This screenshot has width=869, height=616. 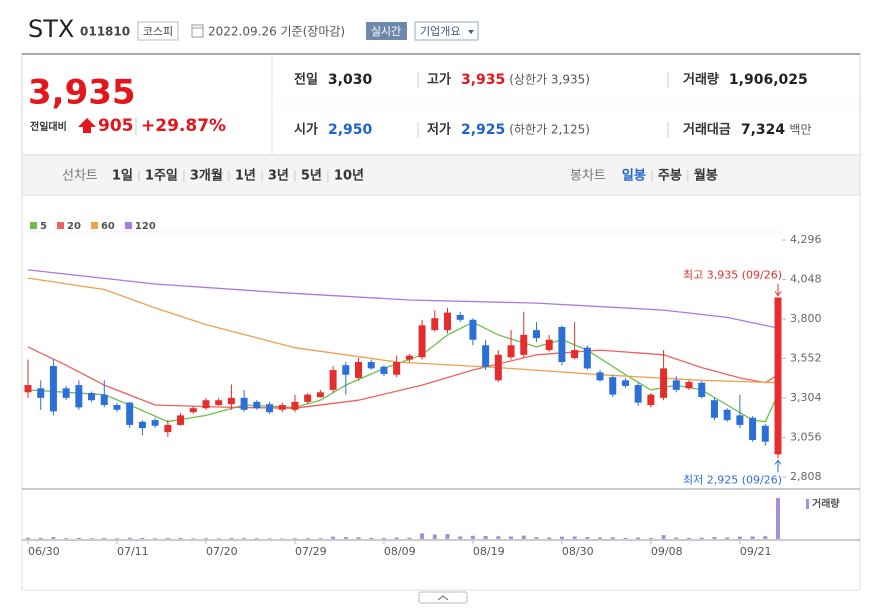 What do you see at coordinates (108, 226) in the screenshot?
I see `legend-label: 60` at bounding box center [108, 226].